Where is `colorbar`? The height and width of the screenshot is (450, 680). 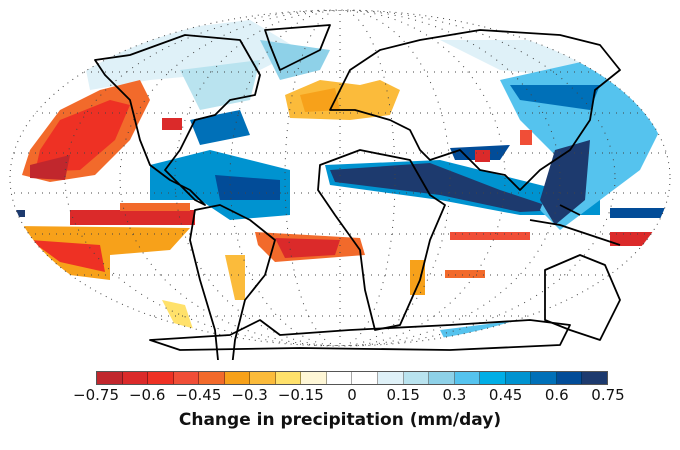 colorbar is located at coordinates (352, 378).